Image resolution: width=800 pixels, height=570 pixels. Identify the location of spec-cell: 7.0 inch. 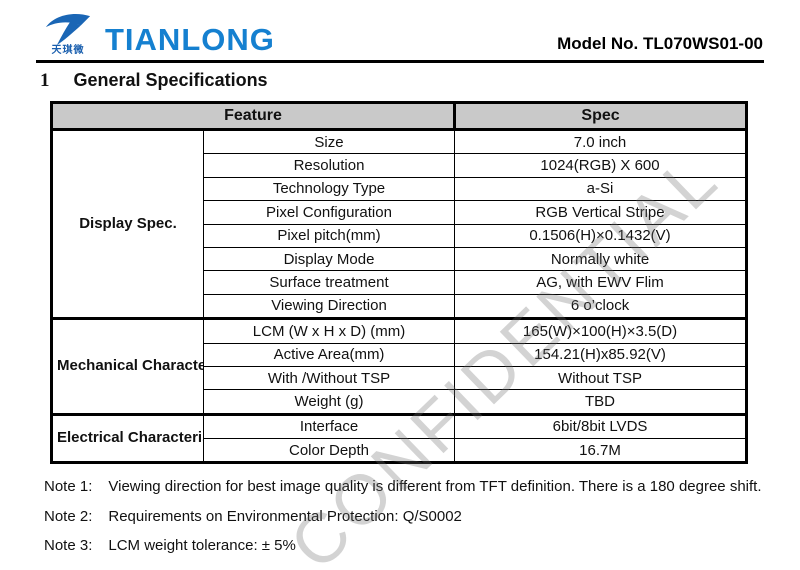
(601, 141).